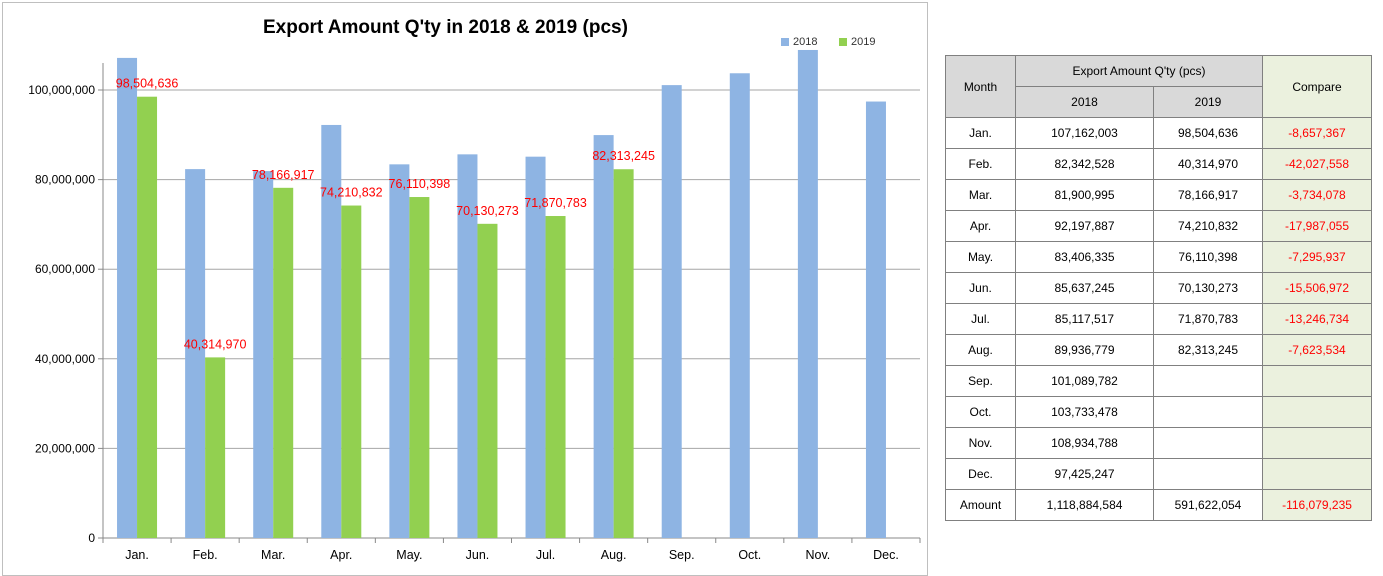 The image size is (1383, 576). Describe the element at coordinates (817, 555) in the screenshot. I see `x-tick-label: Nov.` at that location.